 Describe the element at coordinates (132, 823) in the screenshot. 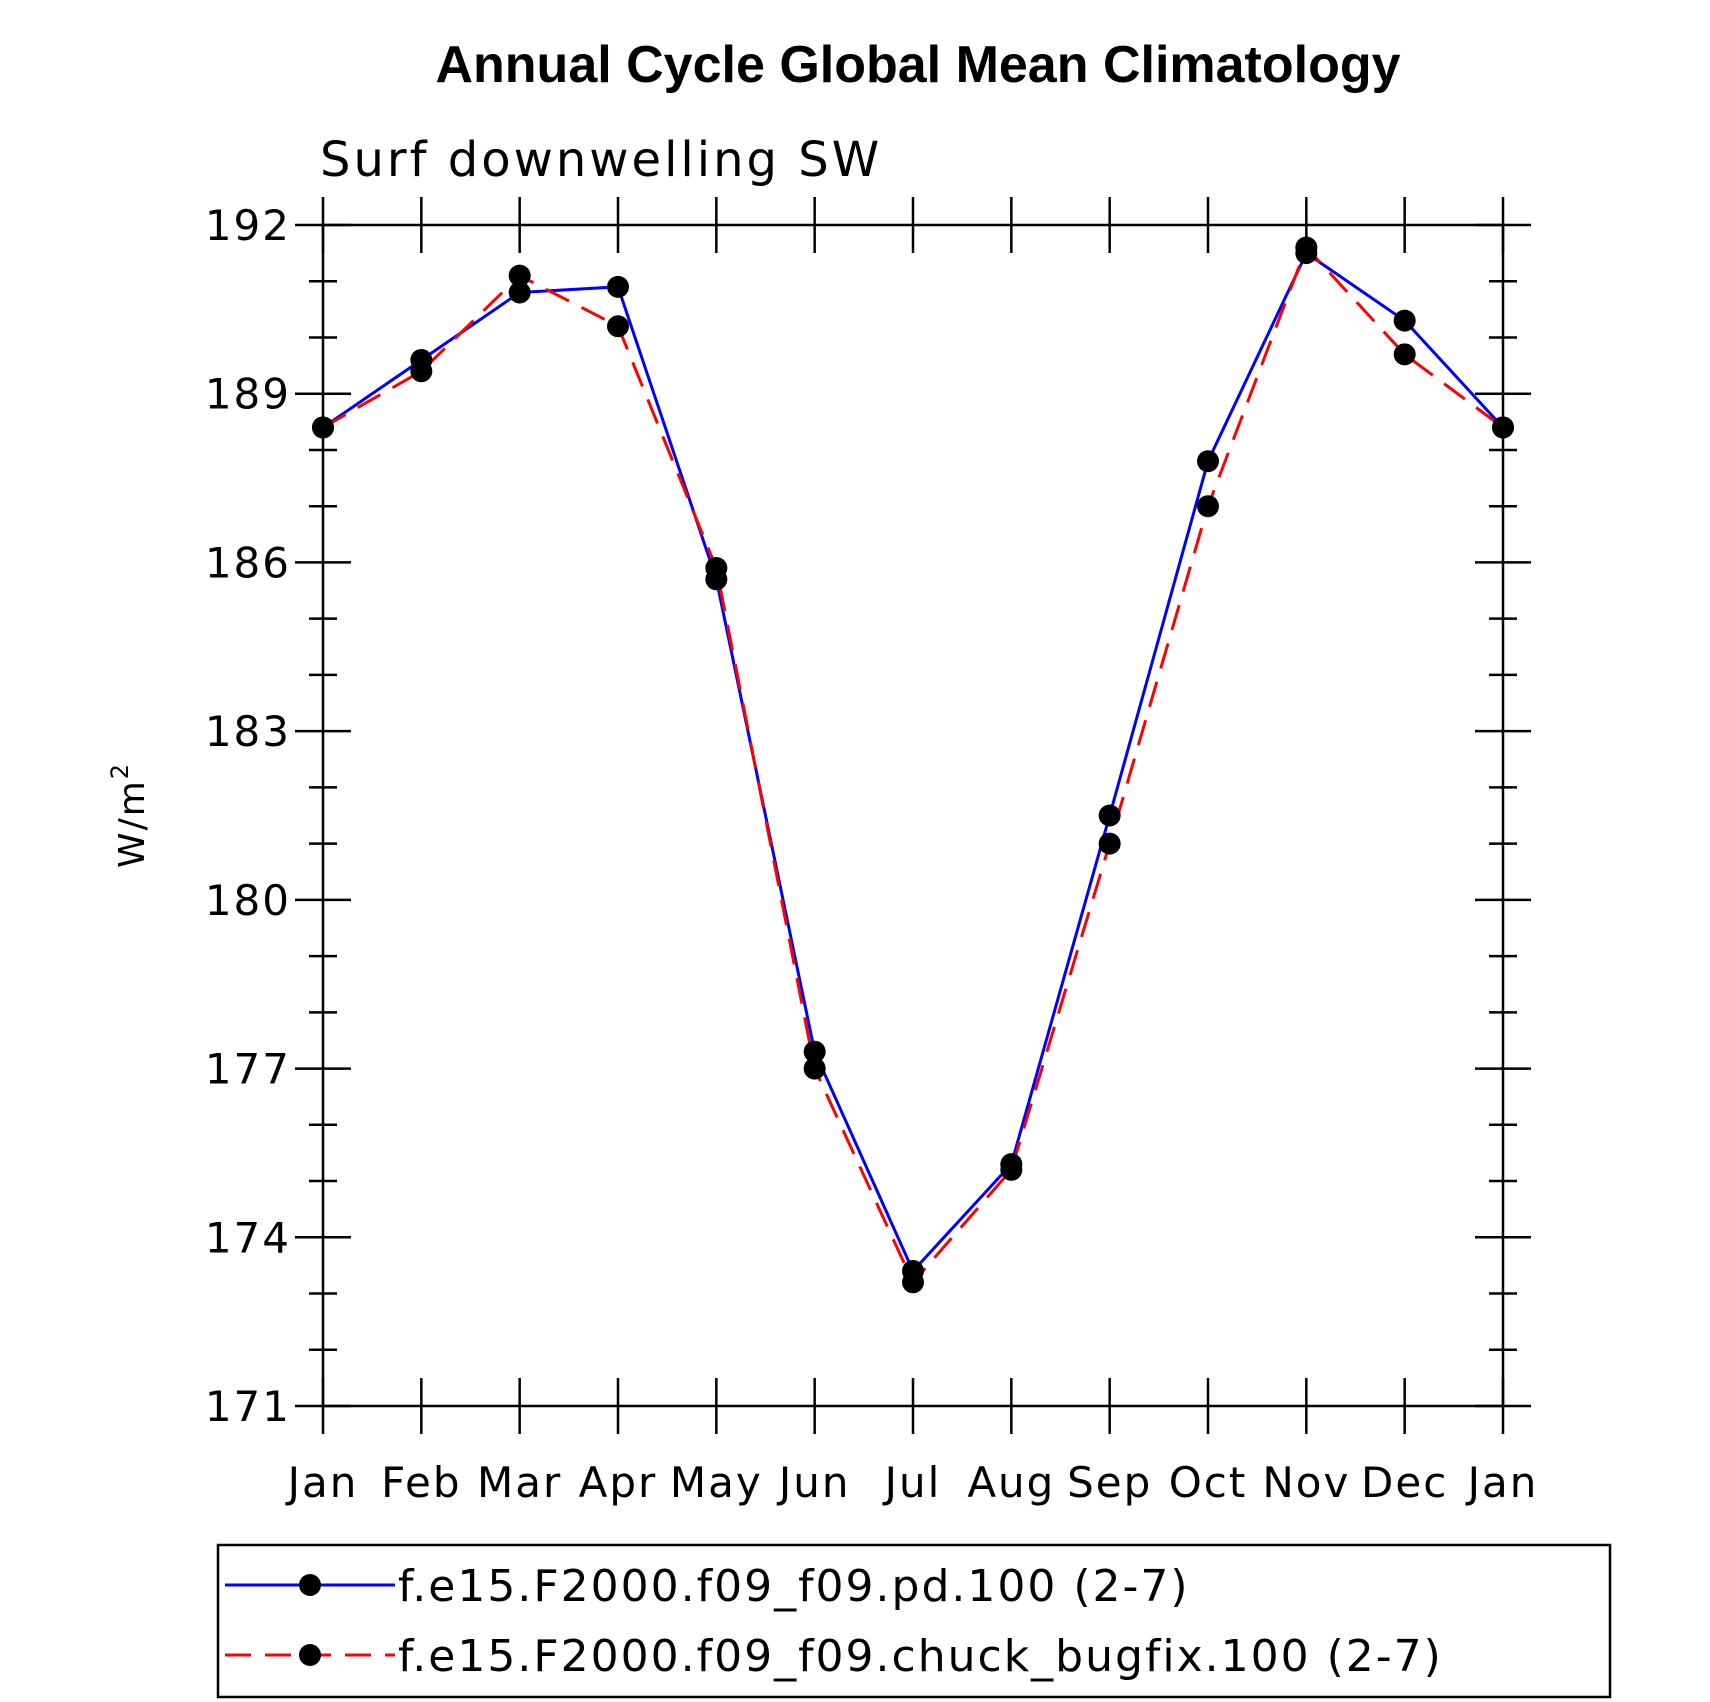

I see `y-axis-label-text: W/m` at that location.